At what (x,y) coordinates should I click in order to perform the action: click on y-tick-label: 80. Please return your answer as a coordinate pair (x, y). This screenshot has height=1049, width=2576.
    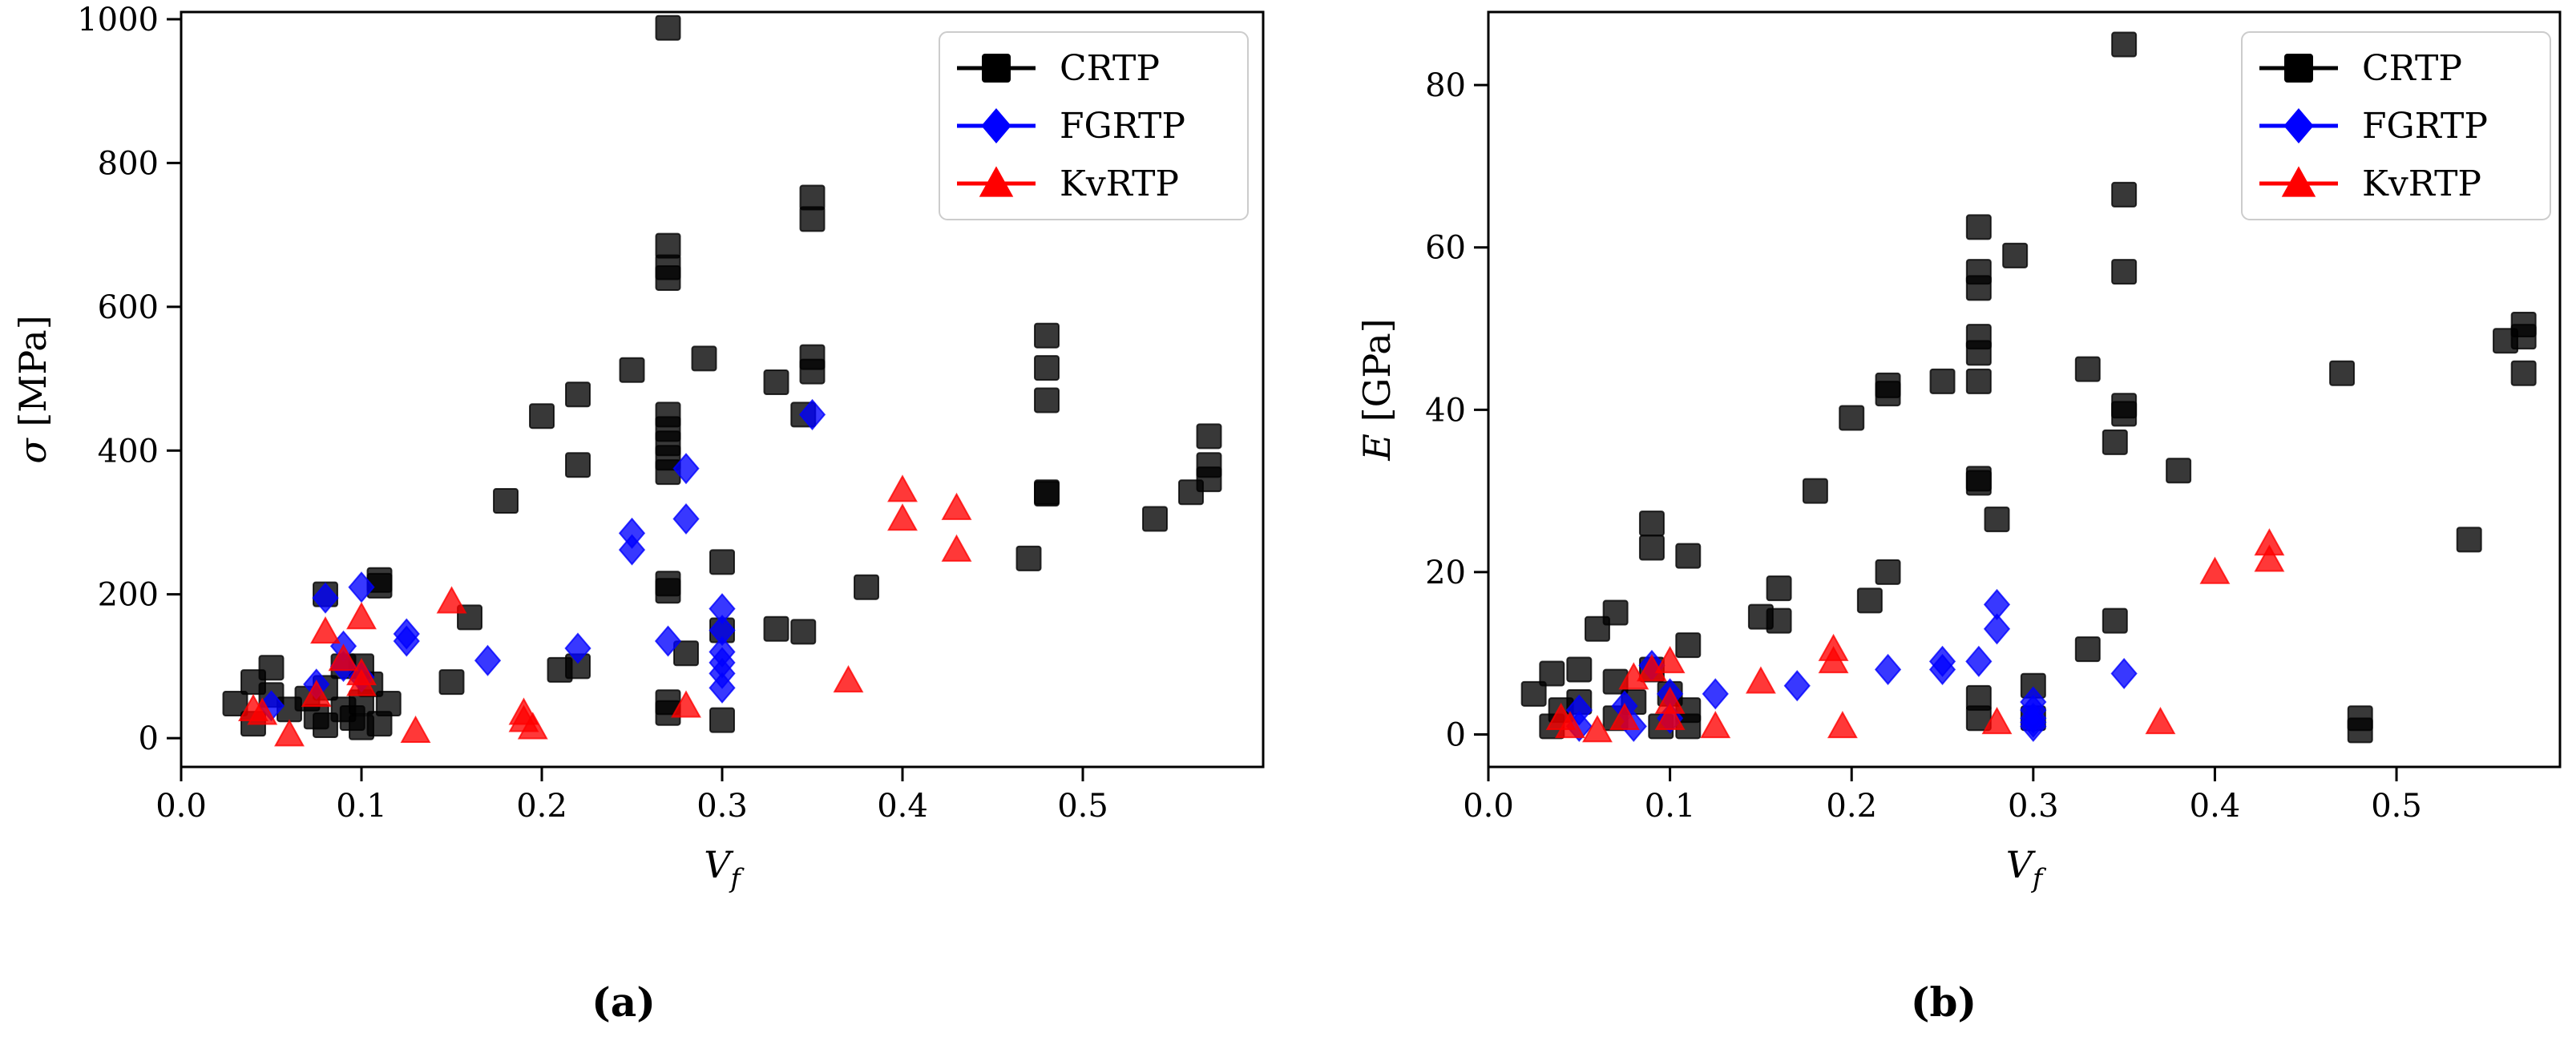
    Looking at the image, I should click on (1445, 85).